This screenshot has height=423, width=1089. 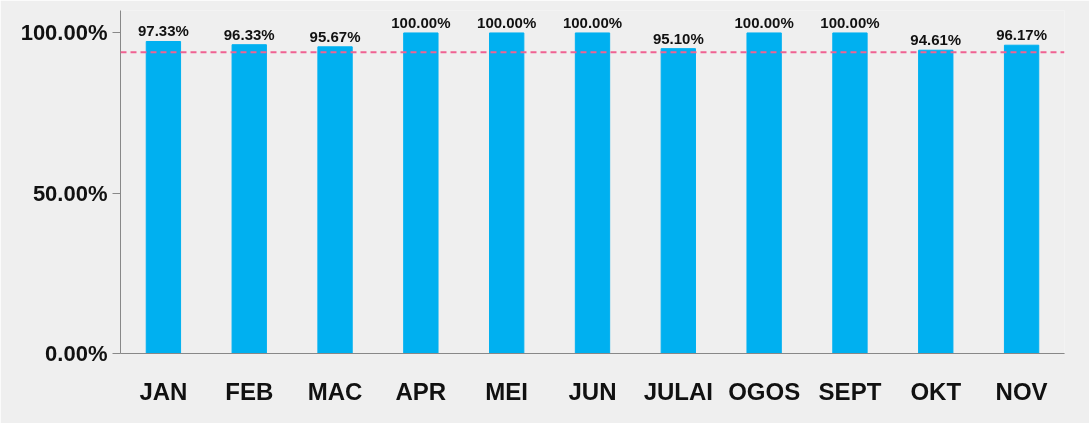 What do you see at coordinates (163, 391) in the screenshot?
I see `x-tick-label: JAN` at bounding box center [163, 391].